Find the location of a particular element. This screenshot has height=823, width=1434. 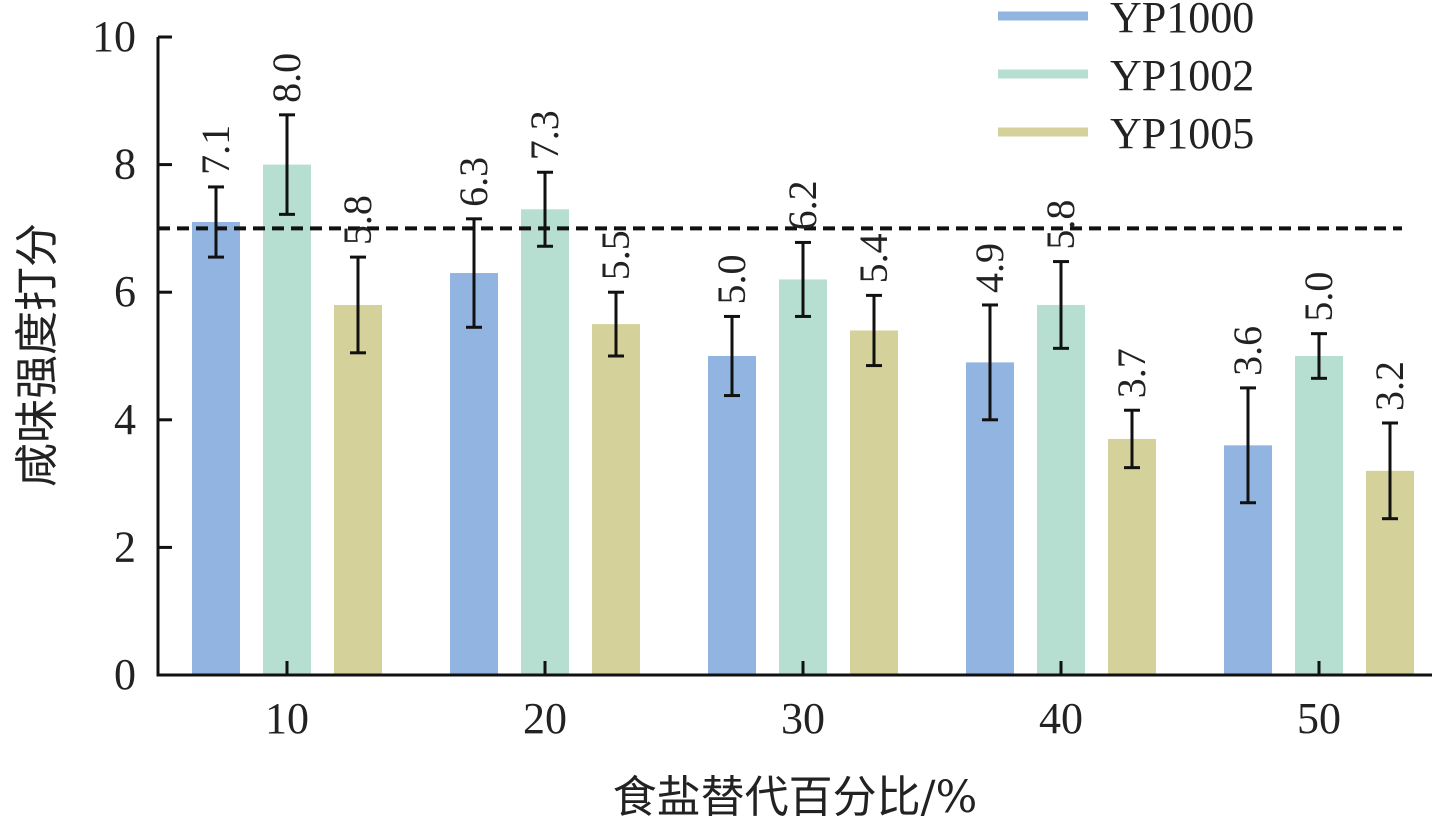

data-label: 3.6 is located at coordinates (1247, 351).